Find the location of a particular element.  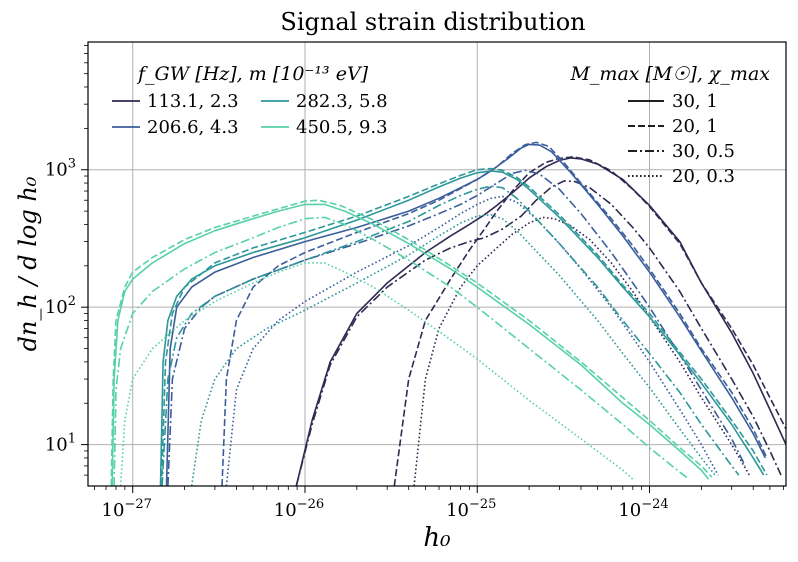

y-axis-label: dn_h / d log h₀ is located at coordinates (28, 263).